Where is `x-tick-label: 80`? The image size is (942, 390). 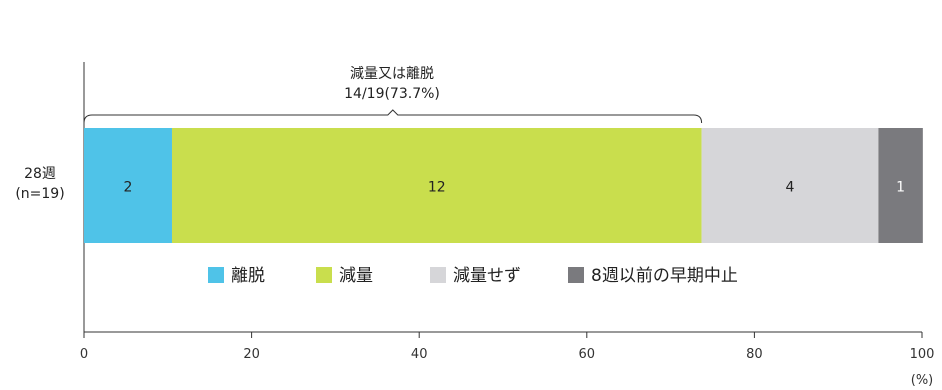
x-tick-label: 80 is located at coordinates (754, 354).